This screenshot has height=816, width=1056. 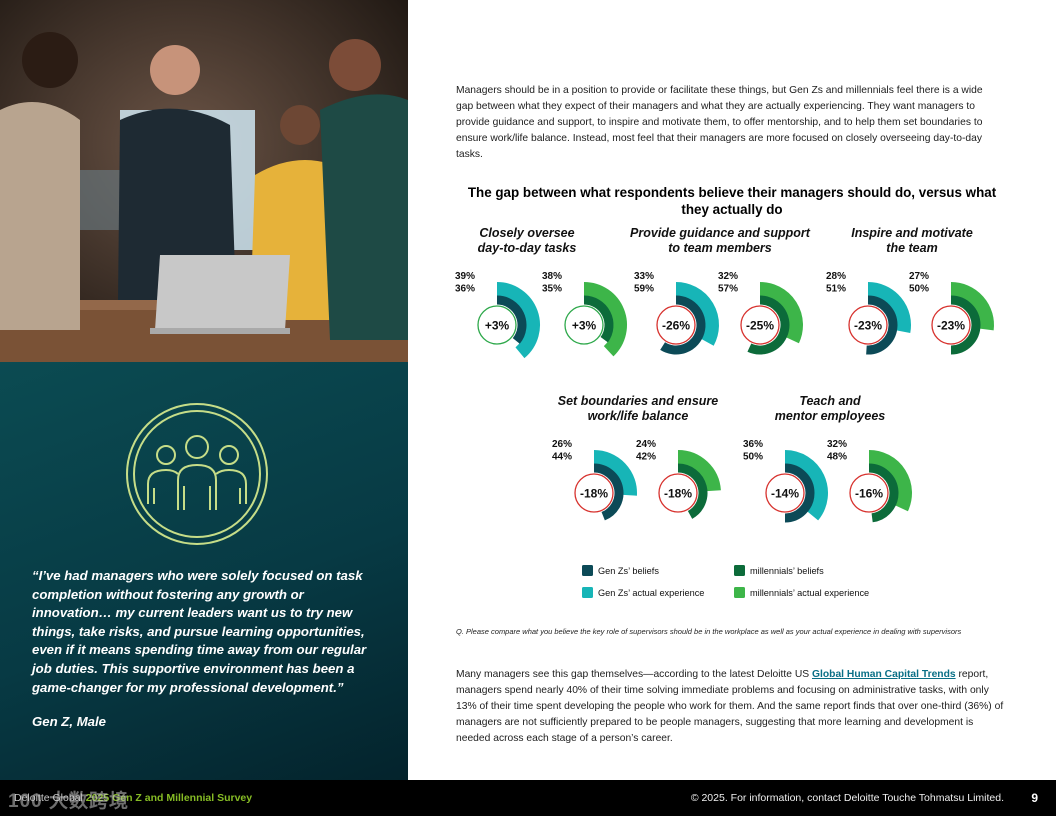 I want to click on beliefs-value-label: 44%, so click(x=562, y=457).